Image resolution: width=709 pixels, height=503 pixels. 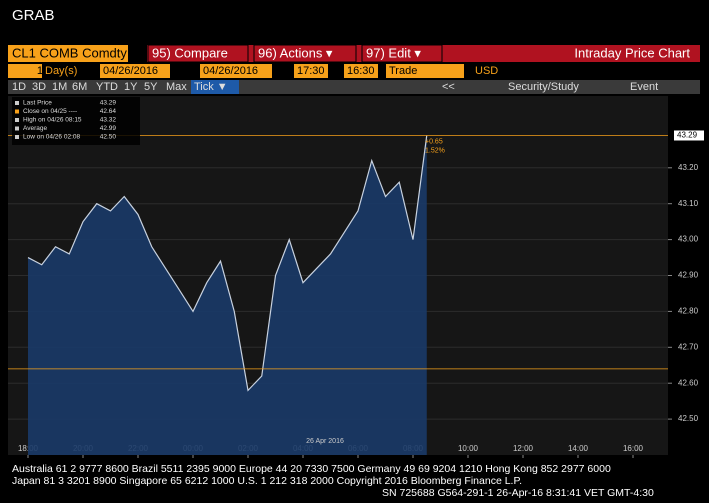 I want to click on y-tick-label: 43.10, so click(x=688, y=203).